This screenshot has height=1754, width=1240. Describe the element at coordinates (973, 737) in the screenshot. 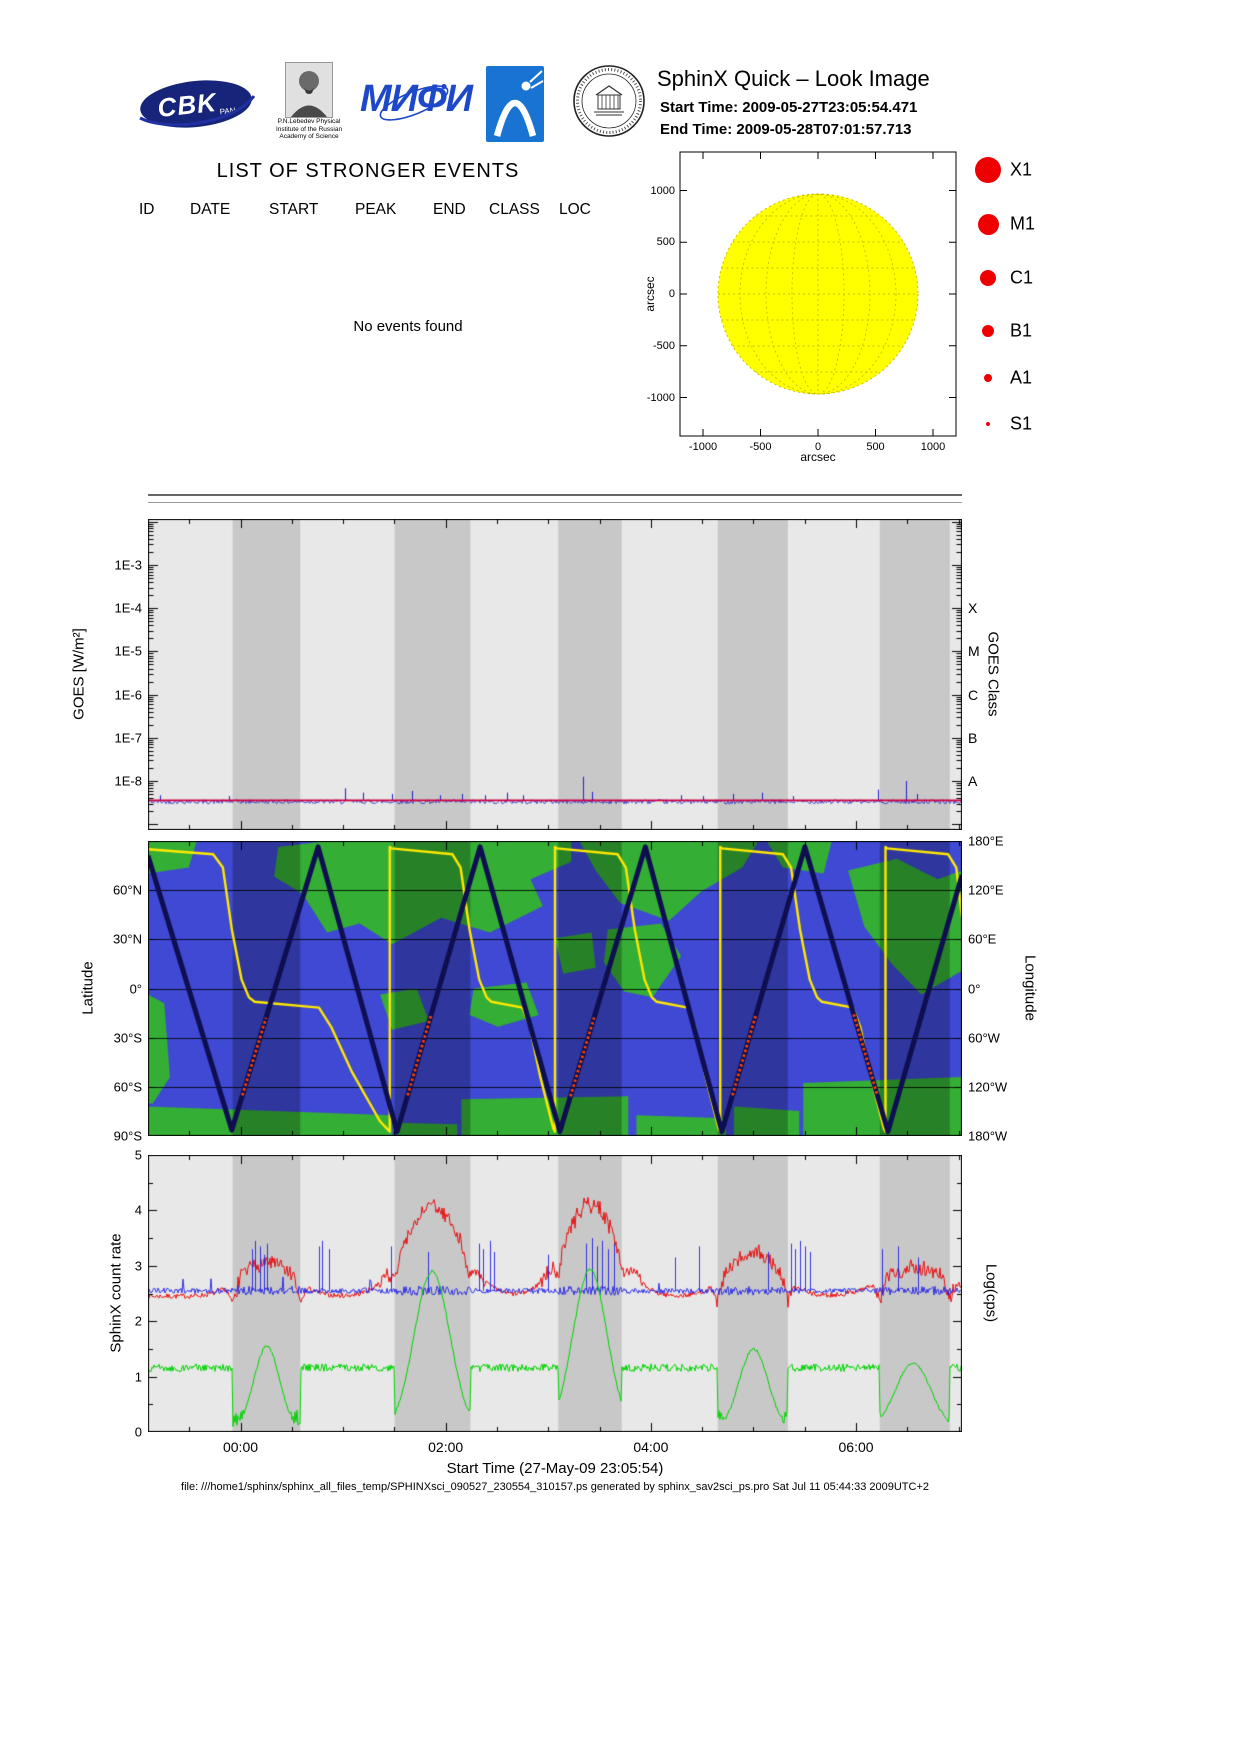

I see `goes-class-label: B` at that location.